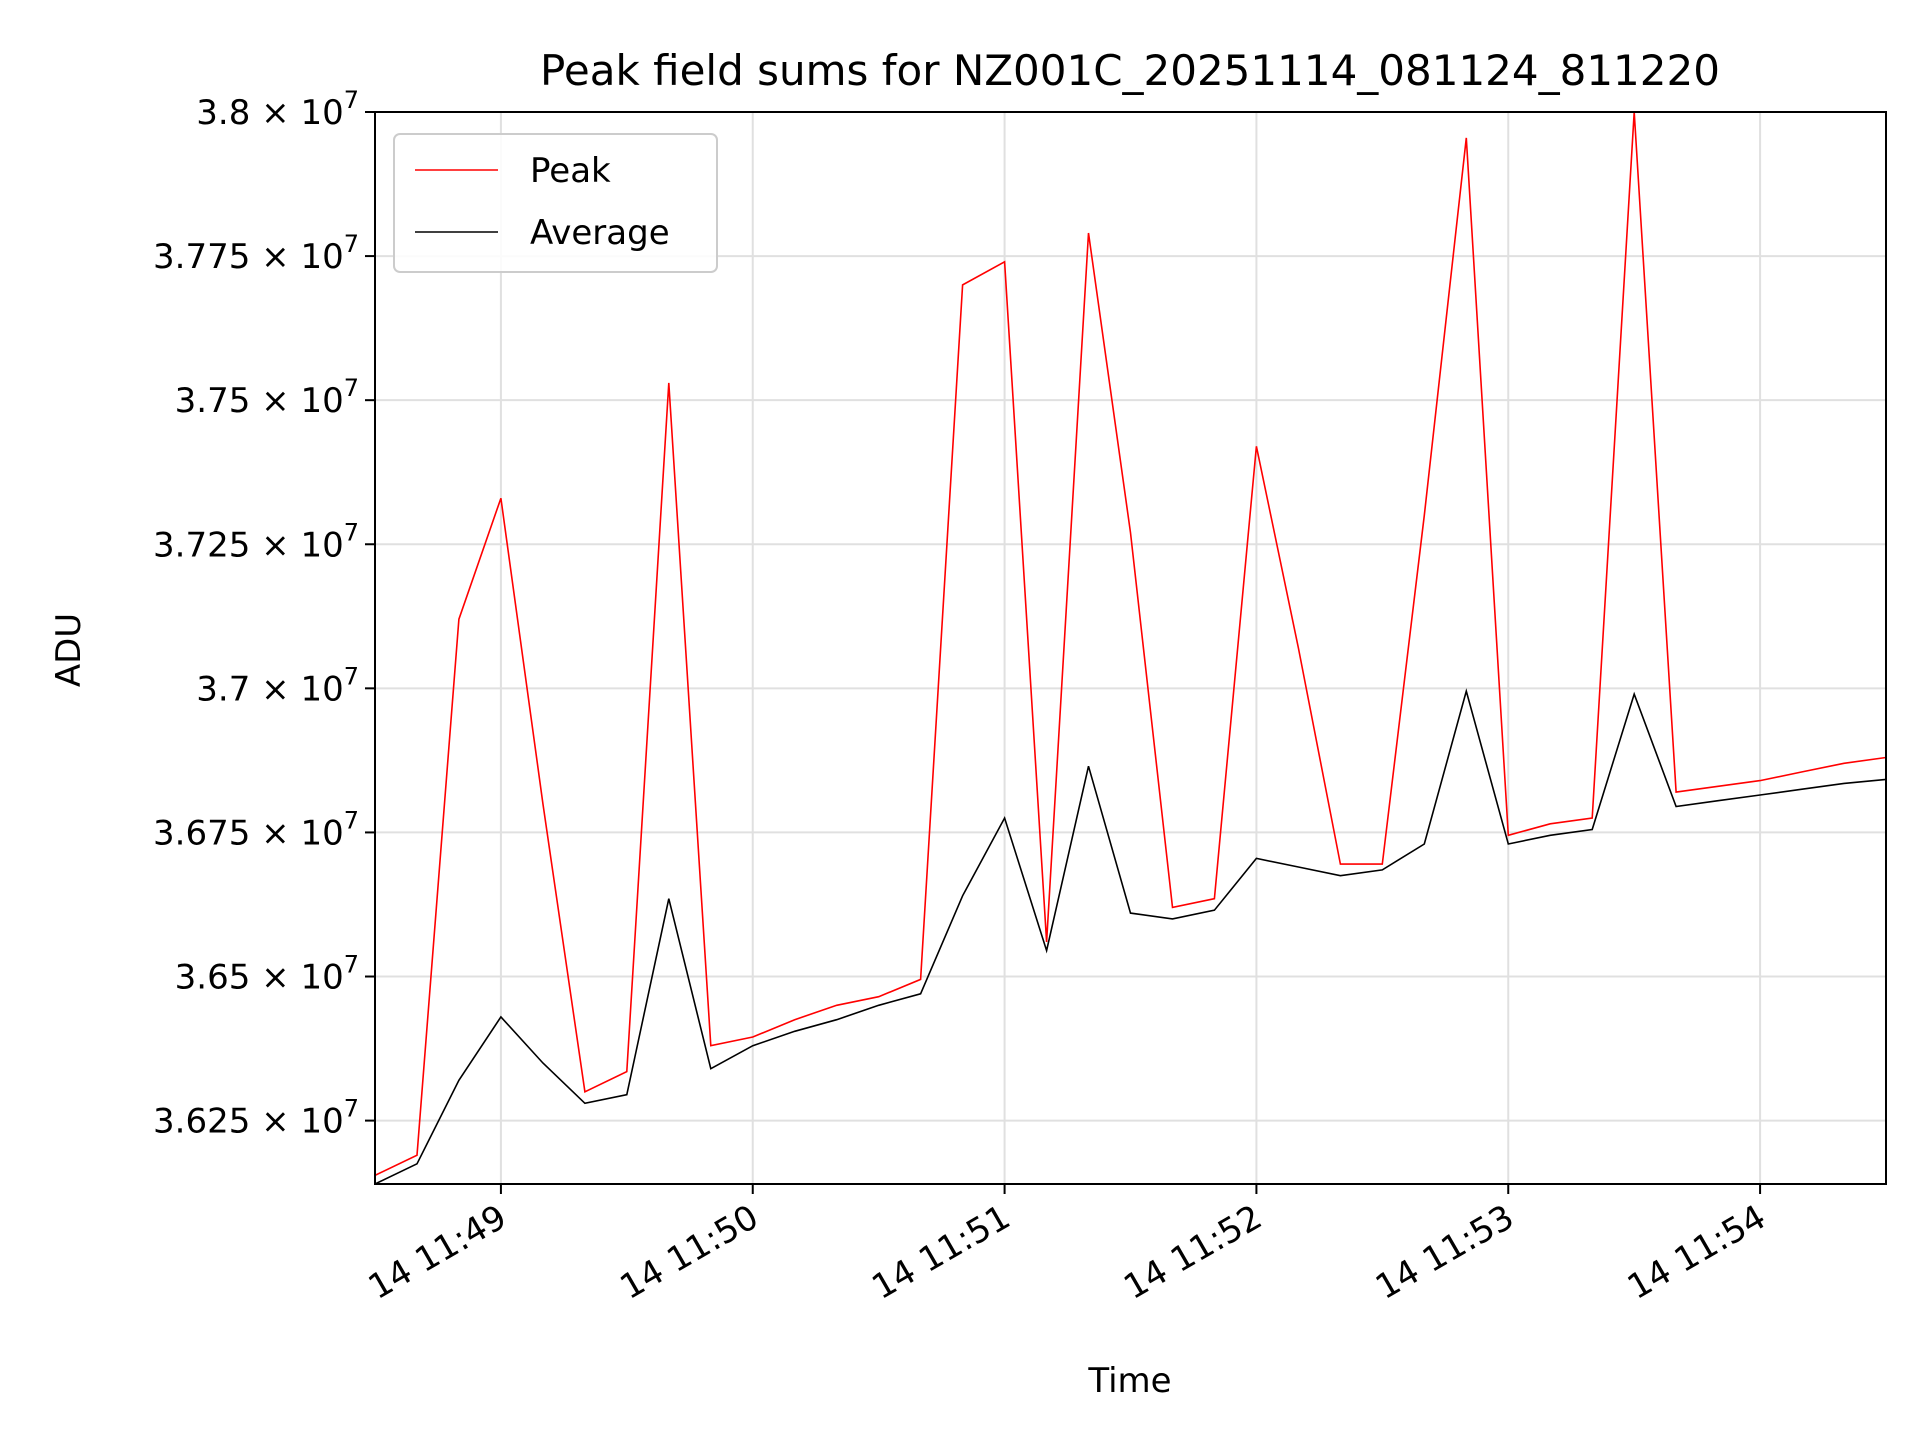  What do you see at coordinates (69, 650) in the screenshot?
I see `y-axis-label: ADU` at bounding box center [69, 650].